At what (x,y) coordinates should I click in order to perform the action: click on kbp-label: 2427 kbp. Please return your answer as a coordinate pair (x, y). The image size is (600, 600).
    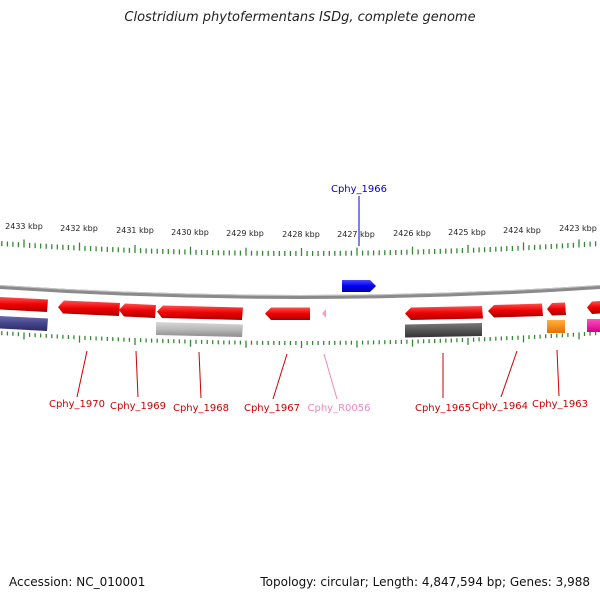
    Looking at the image, I should click on (356, 234).